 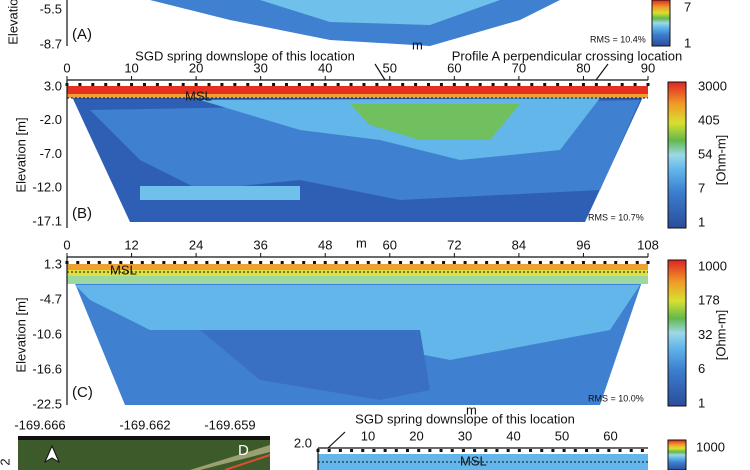 What do you see at coordinates (465, 435) in the screenshot?
I see `x-tick-label: 30` at bounding box center [465, 435].